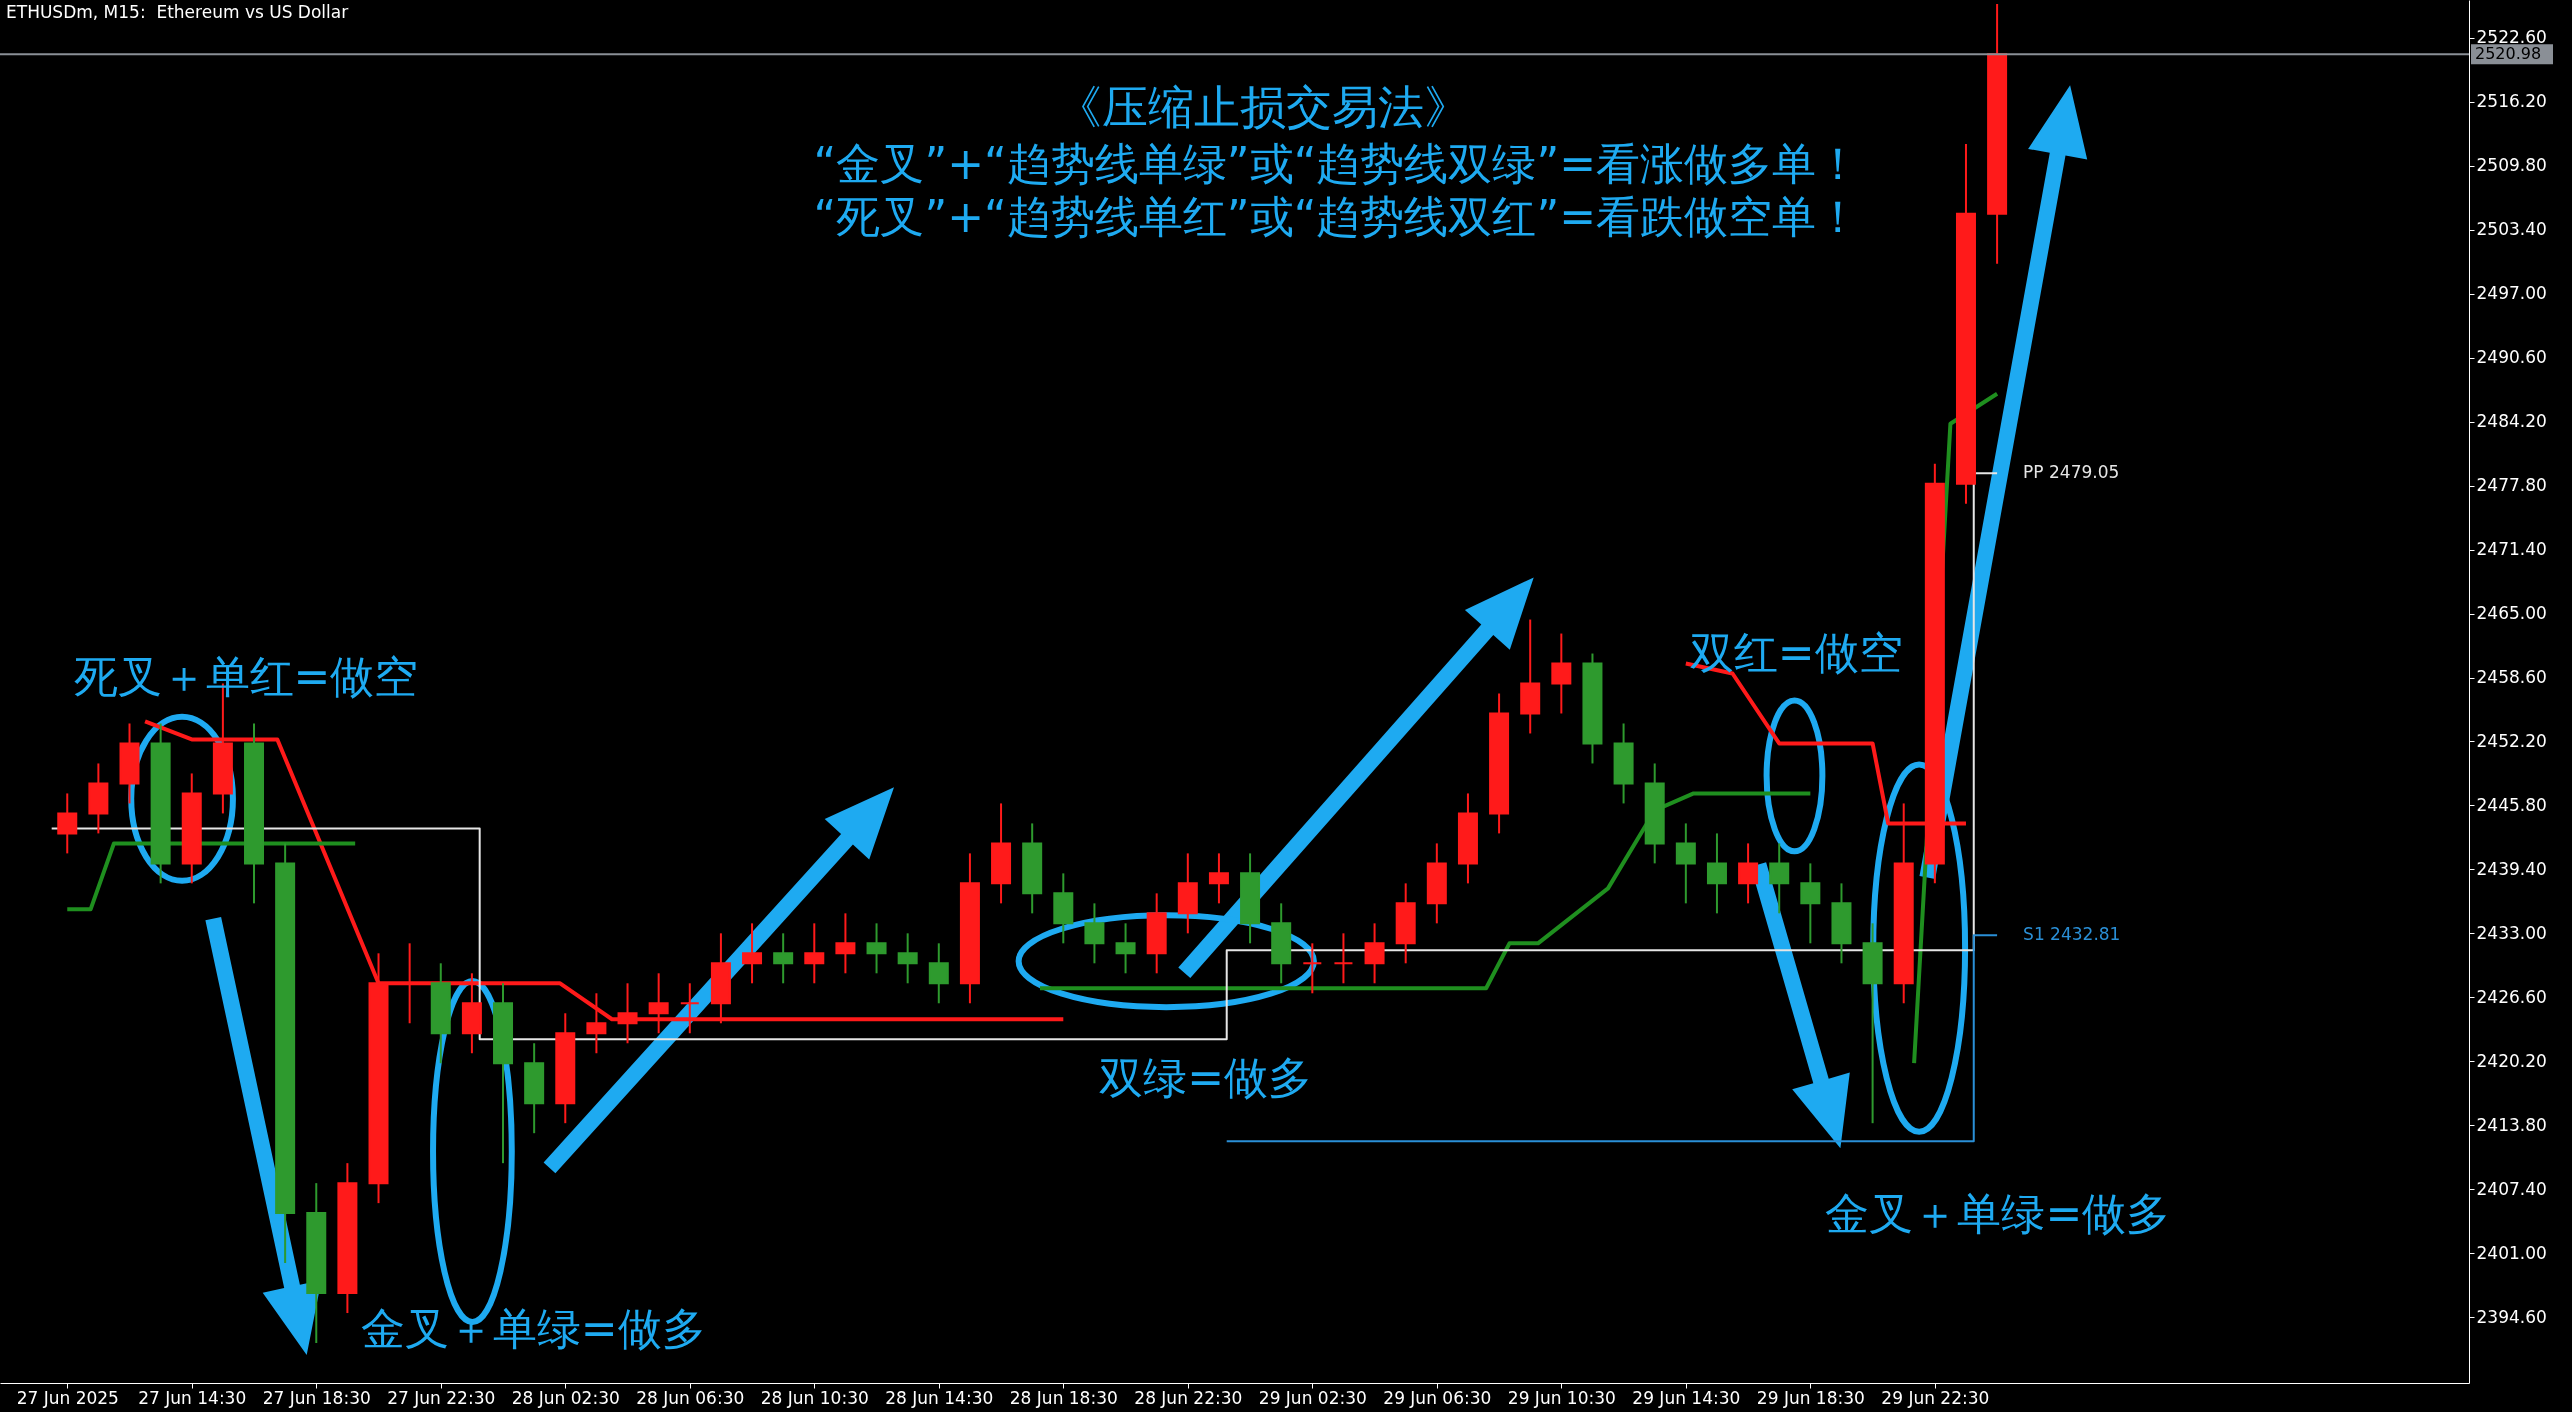 This screenshot has width=2572, height=1412. What do you see at coordinates (939, 1397) in the screenshot?
I see `x-tick-label: 28 Jun 14:30` at bounding box center [939, 1397].